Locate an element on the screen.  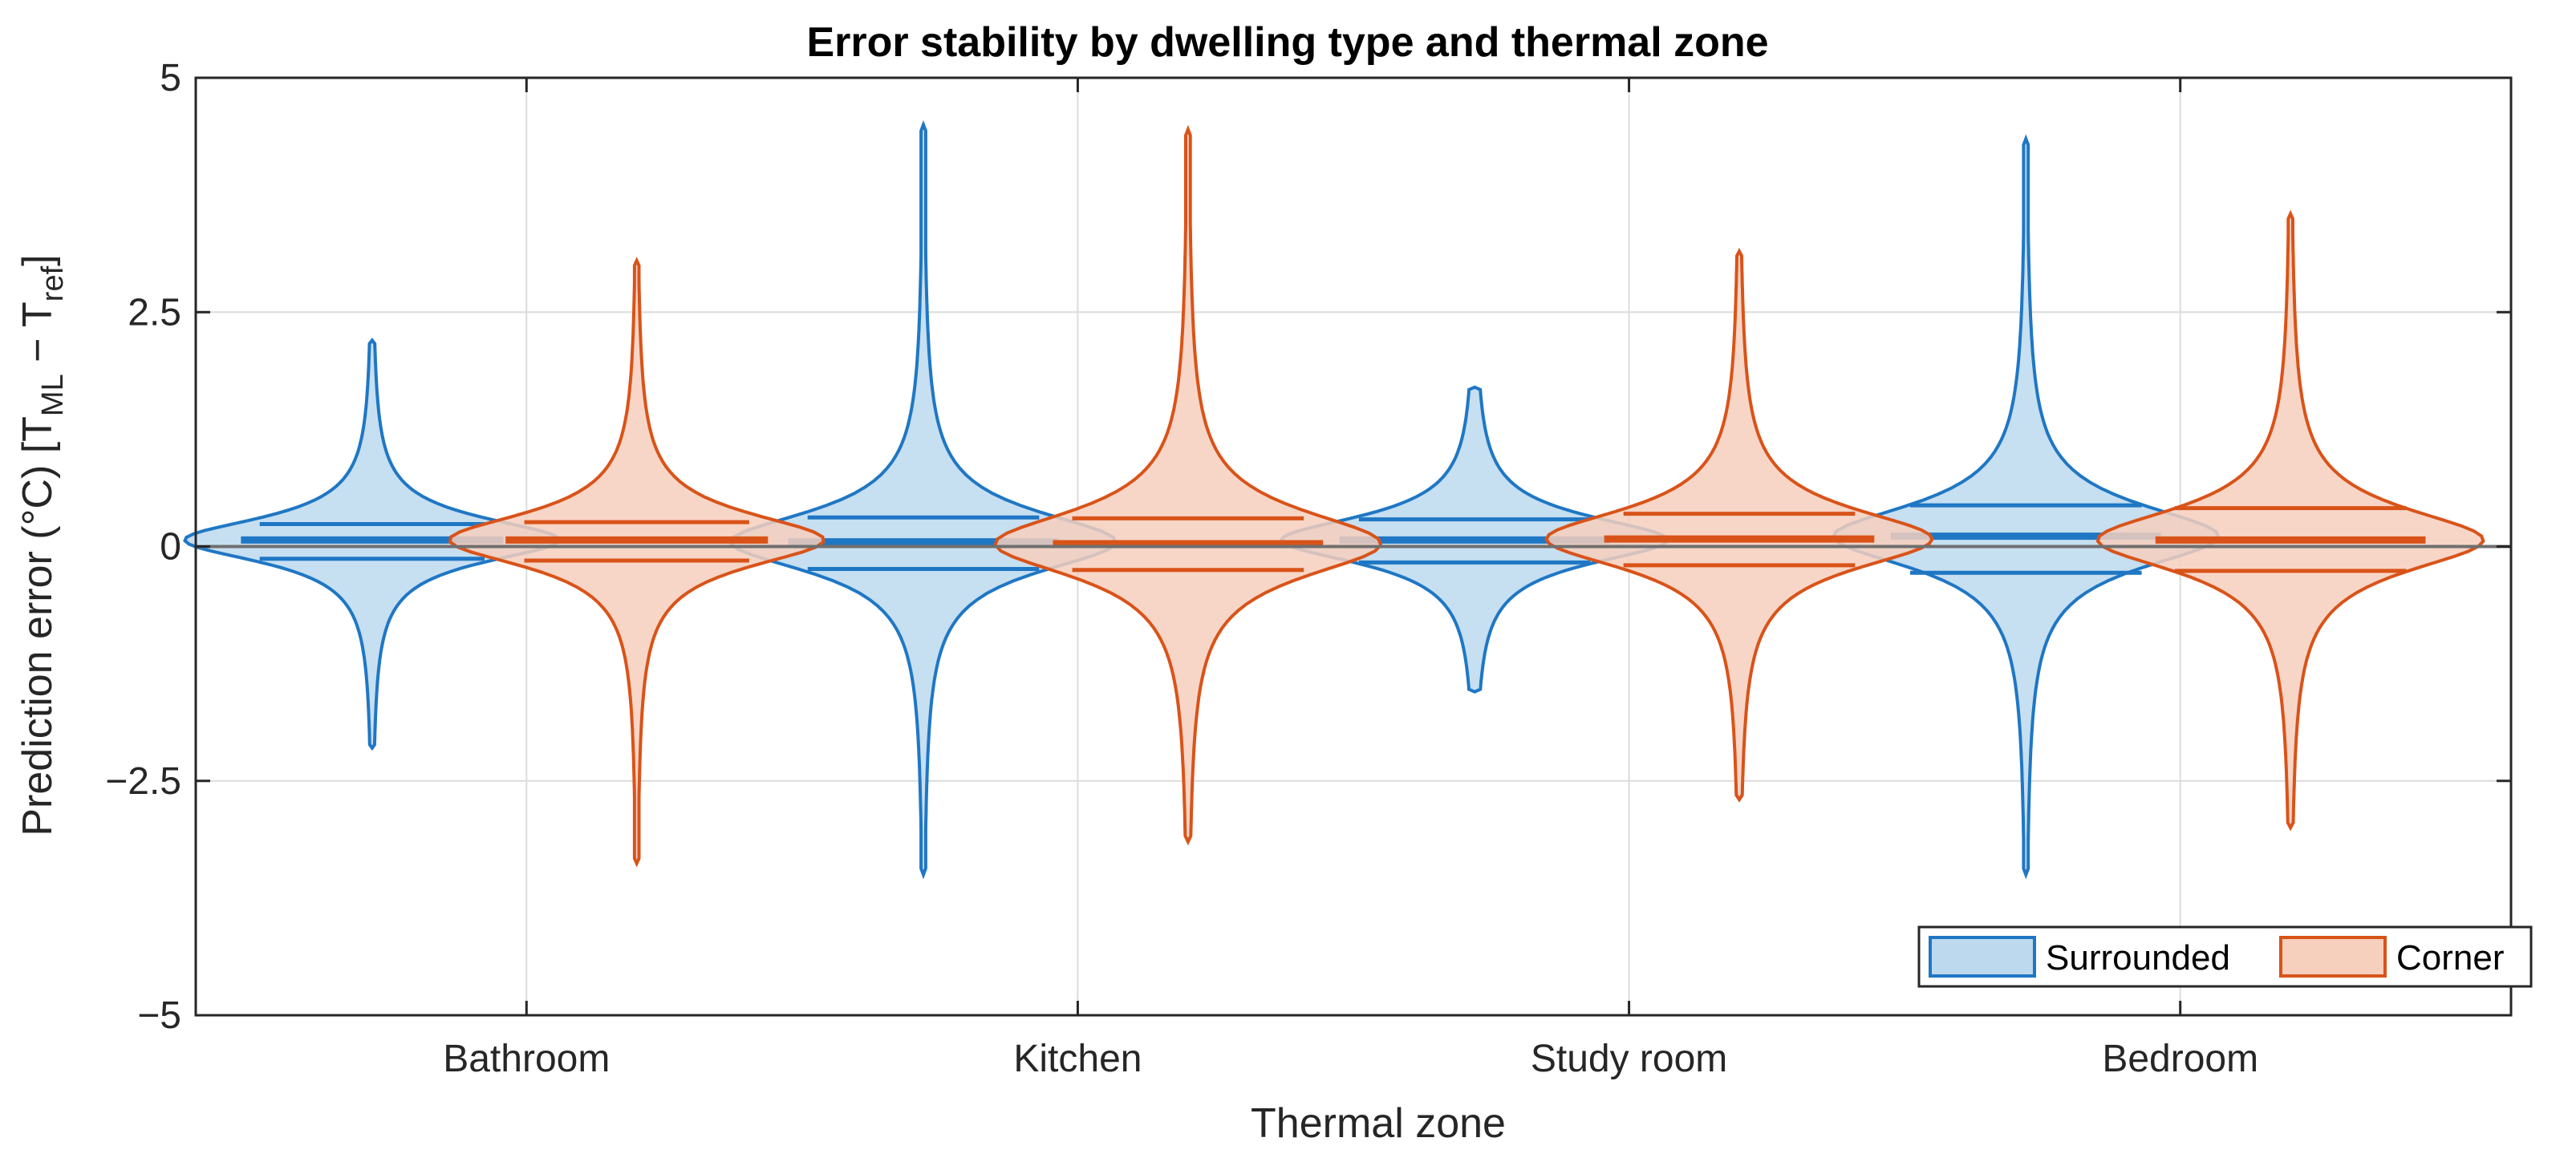
violin-corner-bedroom is located at coordinates (2290, 520).